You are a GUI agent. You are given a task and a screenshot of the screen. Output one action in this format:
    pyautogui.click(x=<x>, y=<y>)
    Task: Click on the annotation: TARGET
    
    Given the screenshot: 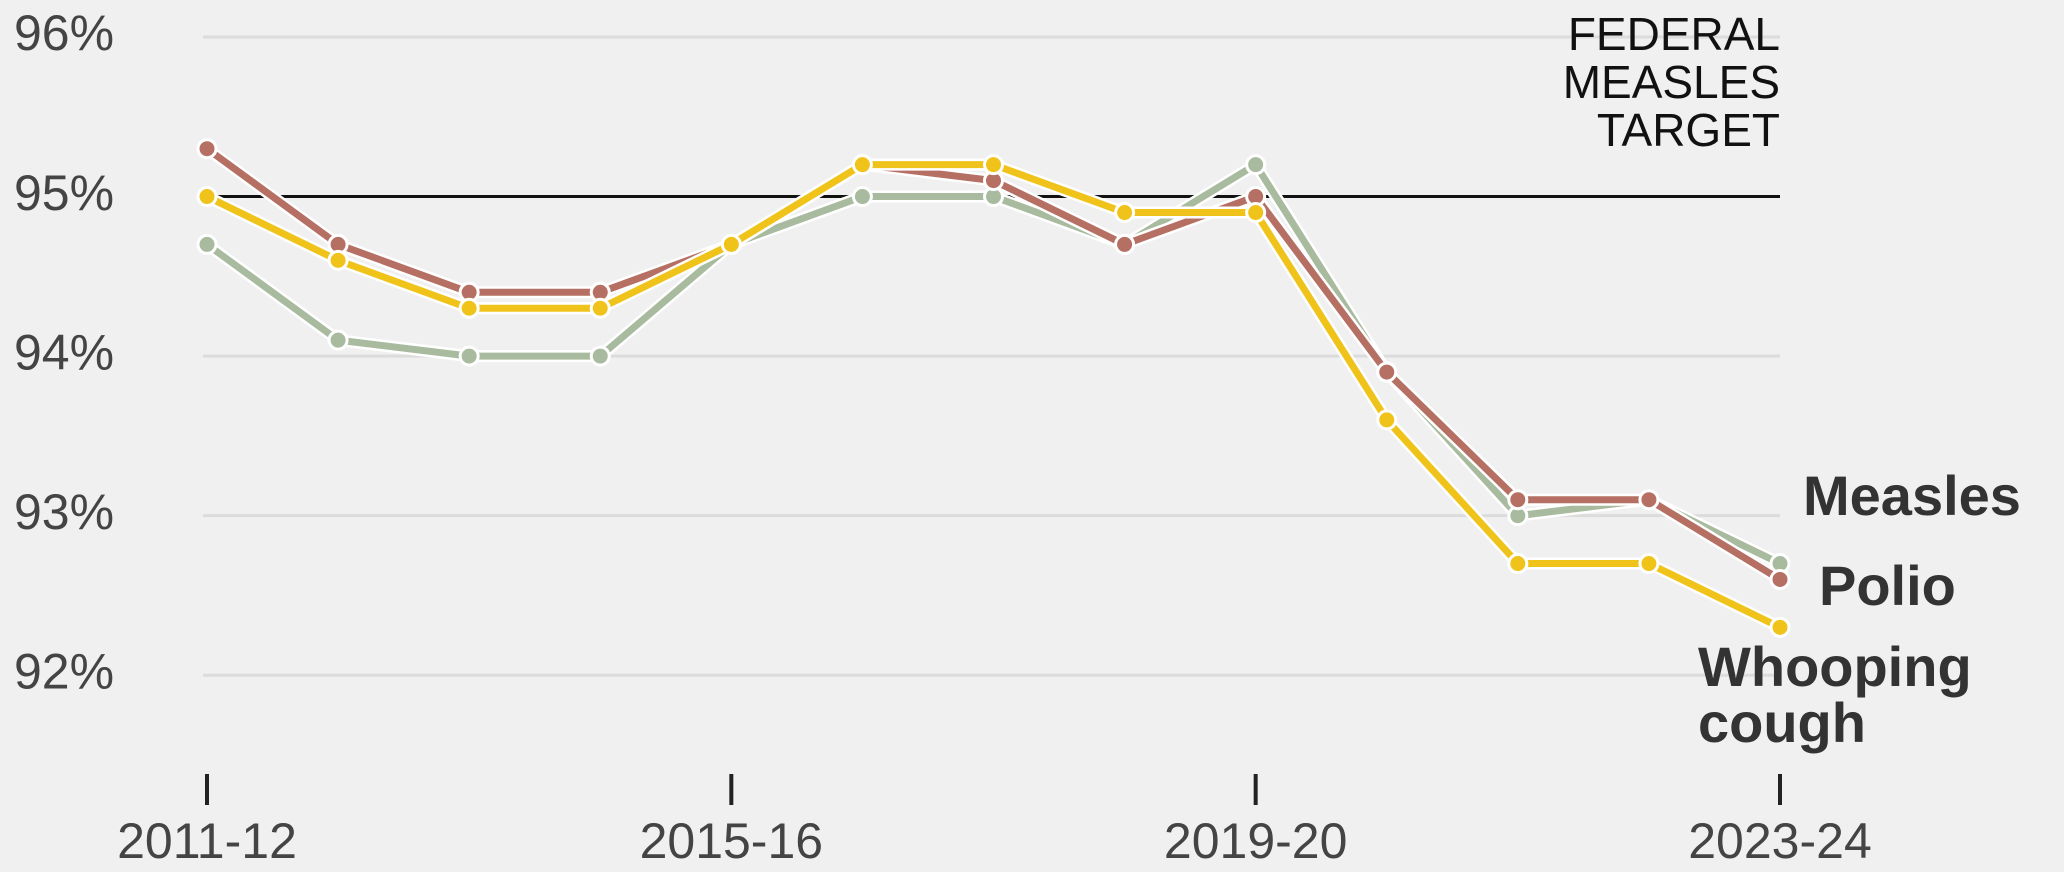 What is the action you would take?
    pyautogui.click(x=1688, y=130)
    